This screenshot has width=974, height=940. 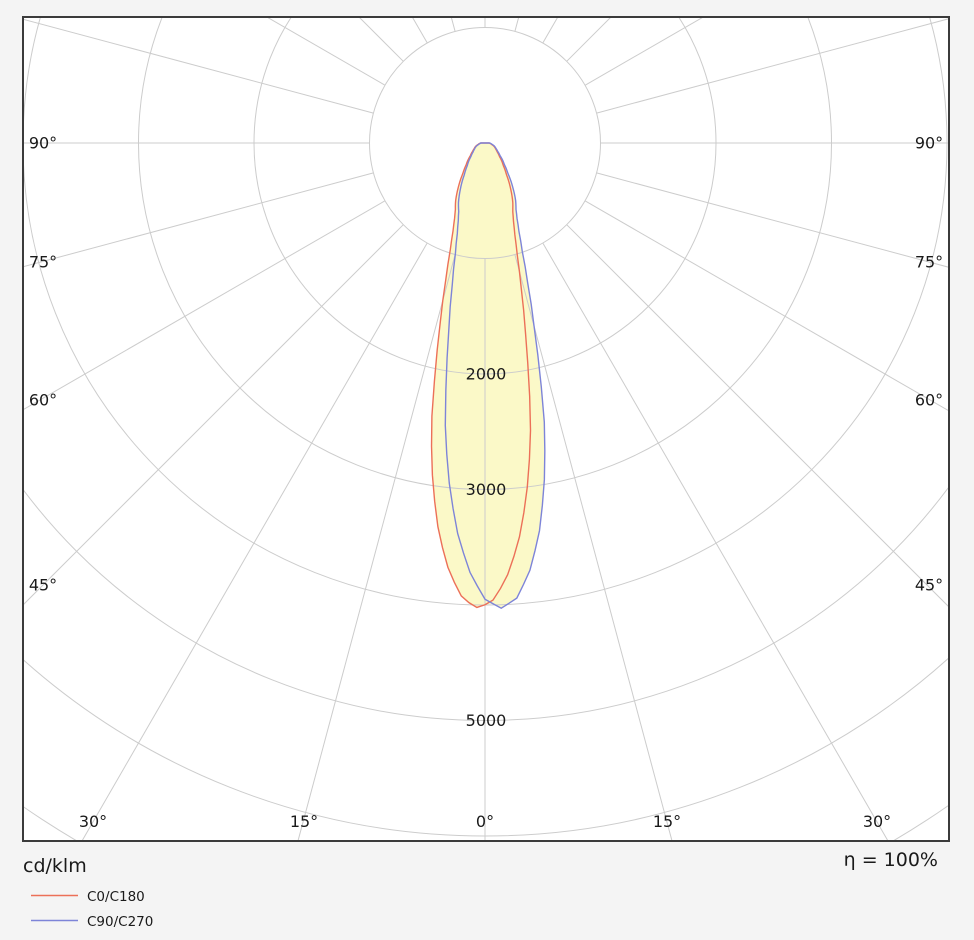 What do you see at coordinates (485, 821) in the screenshot?
I see `angle-label-bottom-2: 0°` at bounding box center [485, 821].